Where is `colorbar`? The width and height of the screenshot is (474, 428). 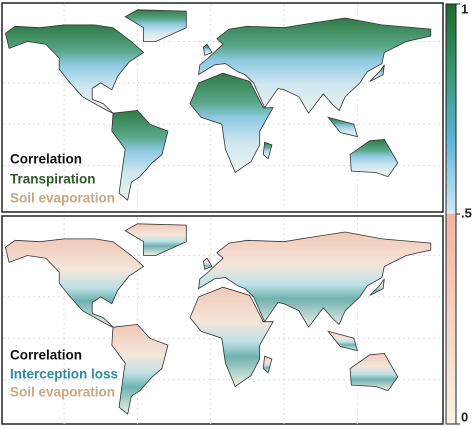 colorbar is located at coordinates (451, 214).